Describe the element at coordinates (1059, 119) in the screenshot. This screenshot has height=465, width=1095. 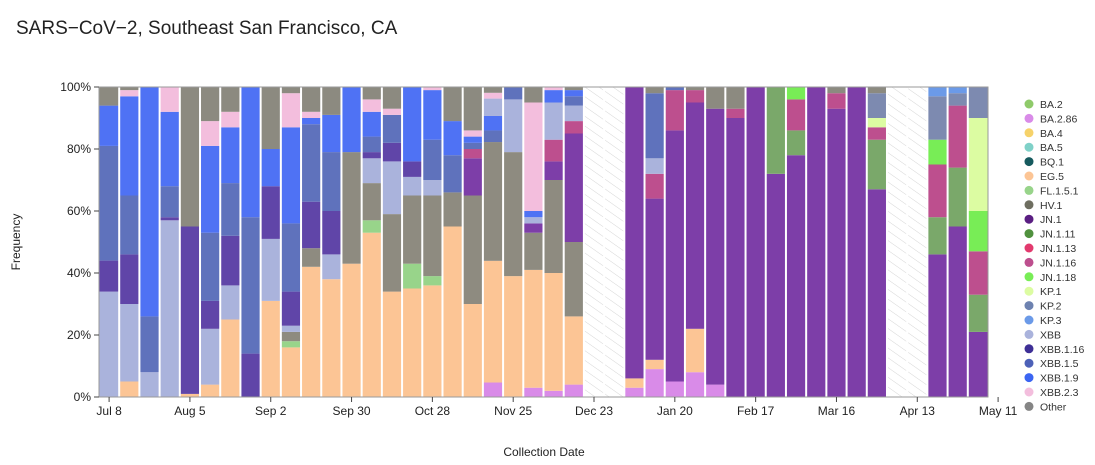
I see `legend-label: BA.2.86` at that location.